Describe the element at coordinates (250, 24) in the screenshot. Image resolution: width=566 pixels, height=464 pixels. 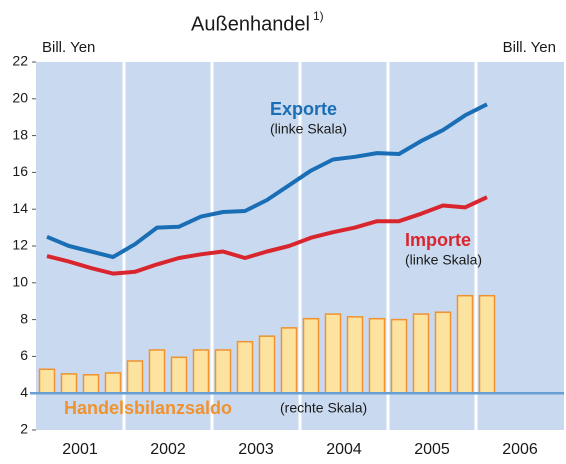
I see `chart-title: Außenhandel` at that location.